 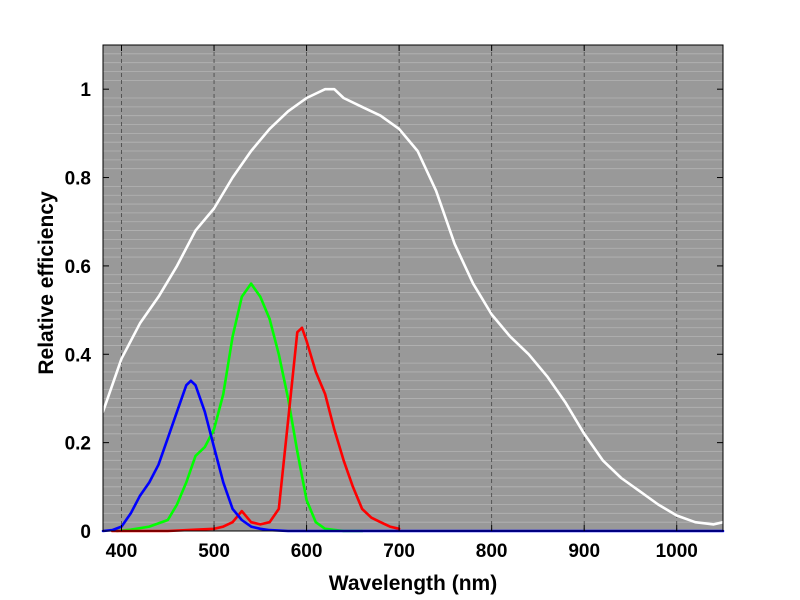 I want to click on y-tick-label: 1, so click(x=85, y=90).